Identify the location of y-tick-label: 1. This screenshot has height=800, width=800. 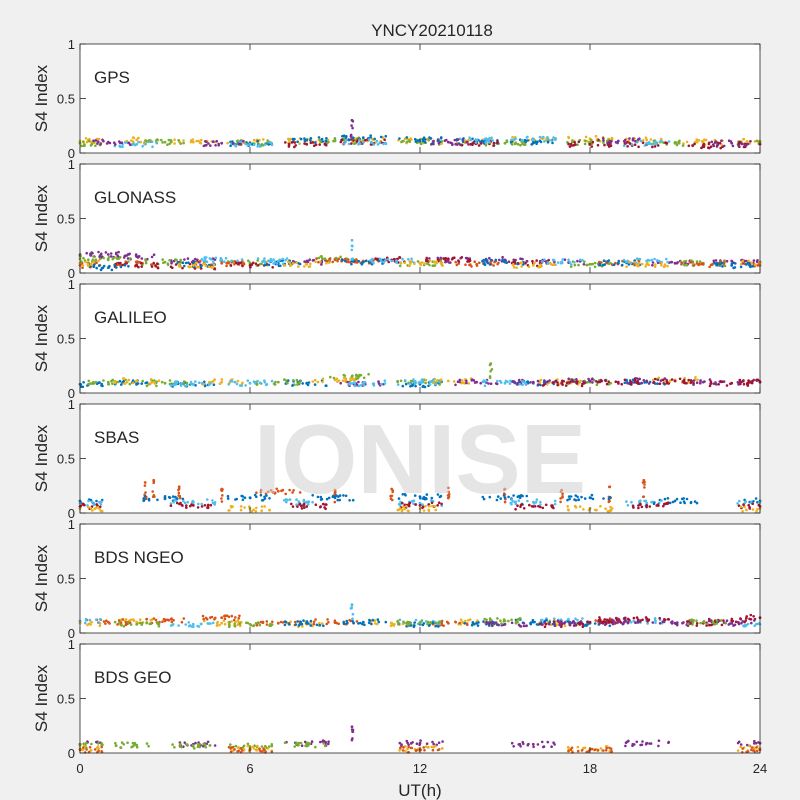
(71, 284).